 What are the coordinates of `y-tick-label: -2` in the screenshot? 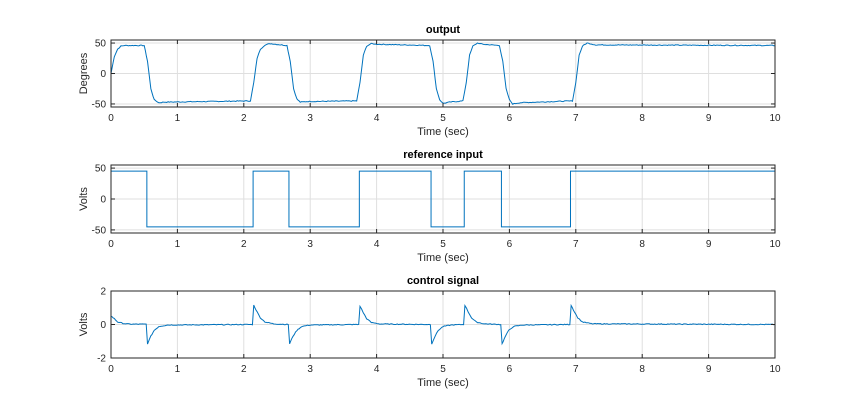 It's located at (101, 359).